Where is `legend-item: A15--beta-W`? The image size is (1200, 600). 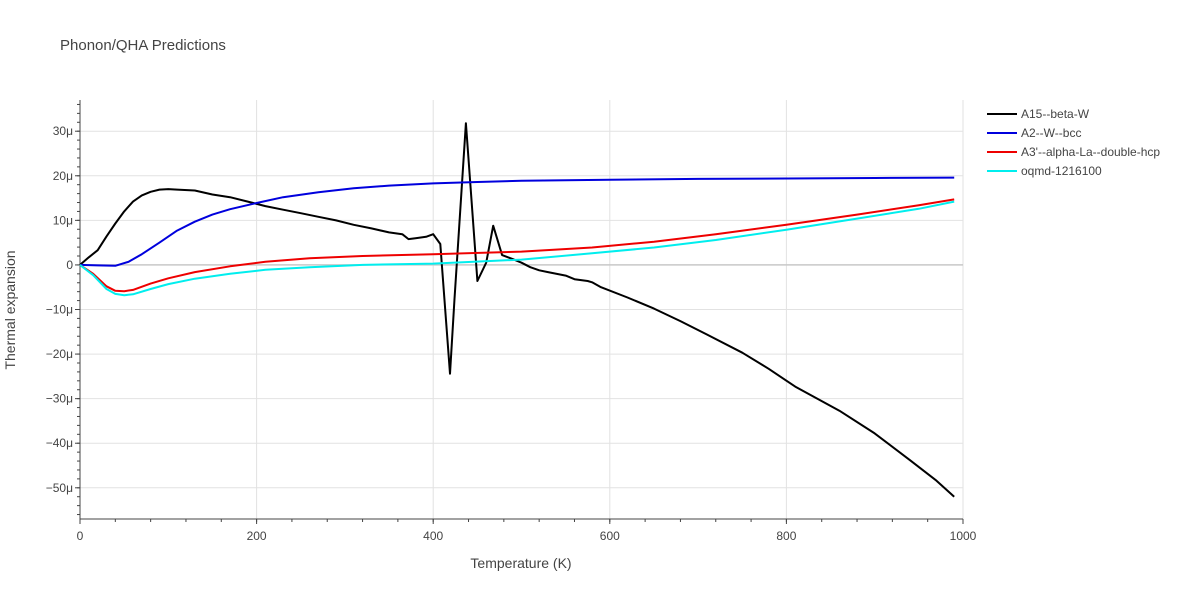
legend-item: A15--beta-W is located at coordinates (1038, 114).